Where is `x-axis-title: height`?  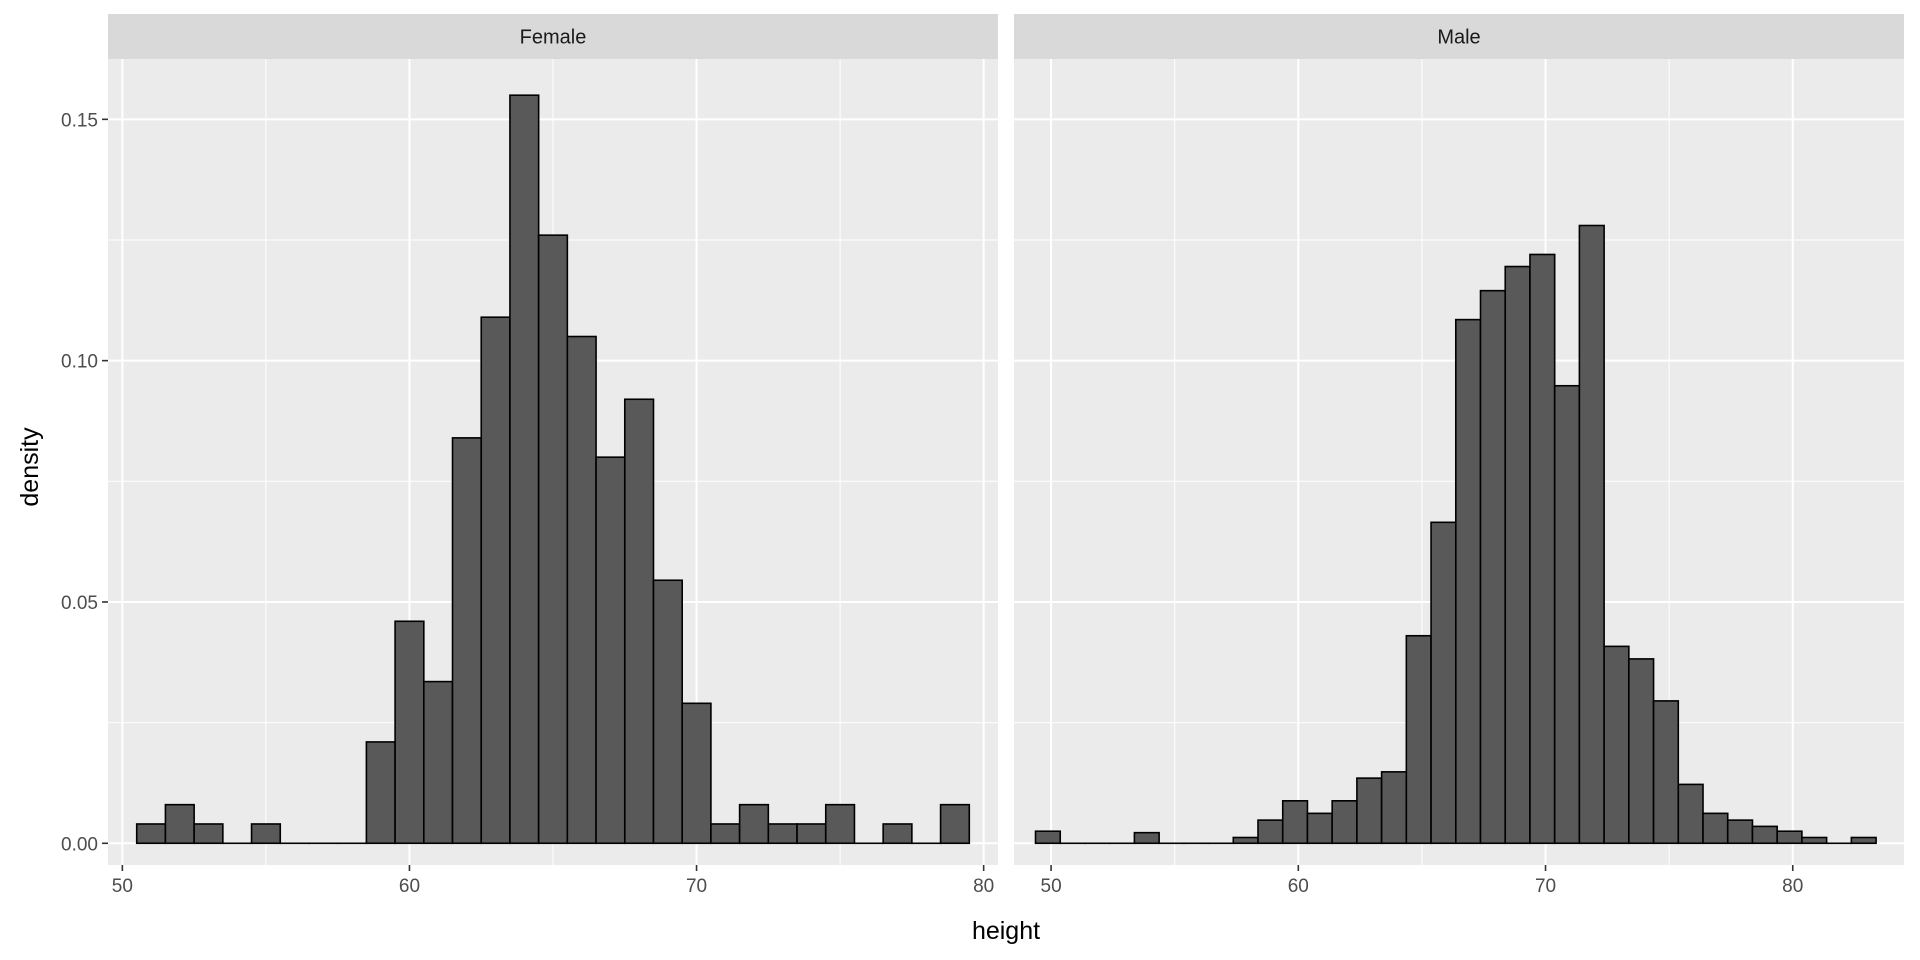 x-axis-title: height is located at coordinates (1006, 931).